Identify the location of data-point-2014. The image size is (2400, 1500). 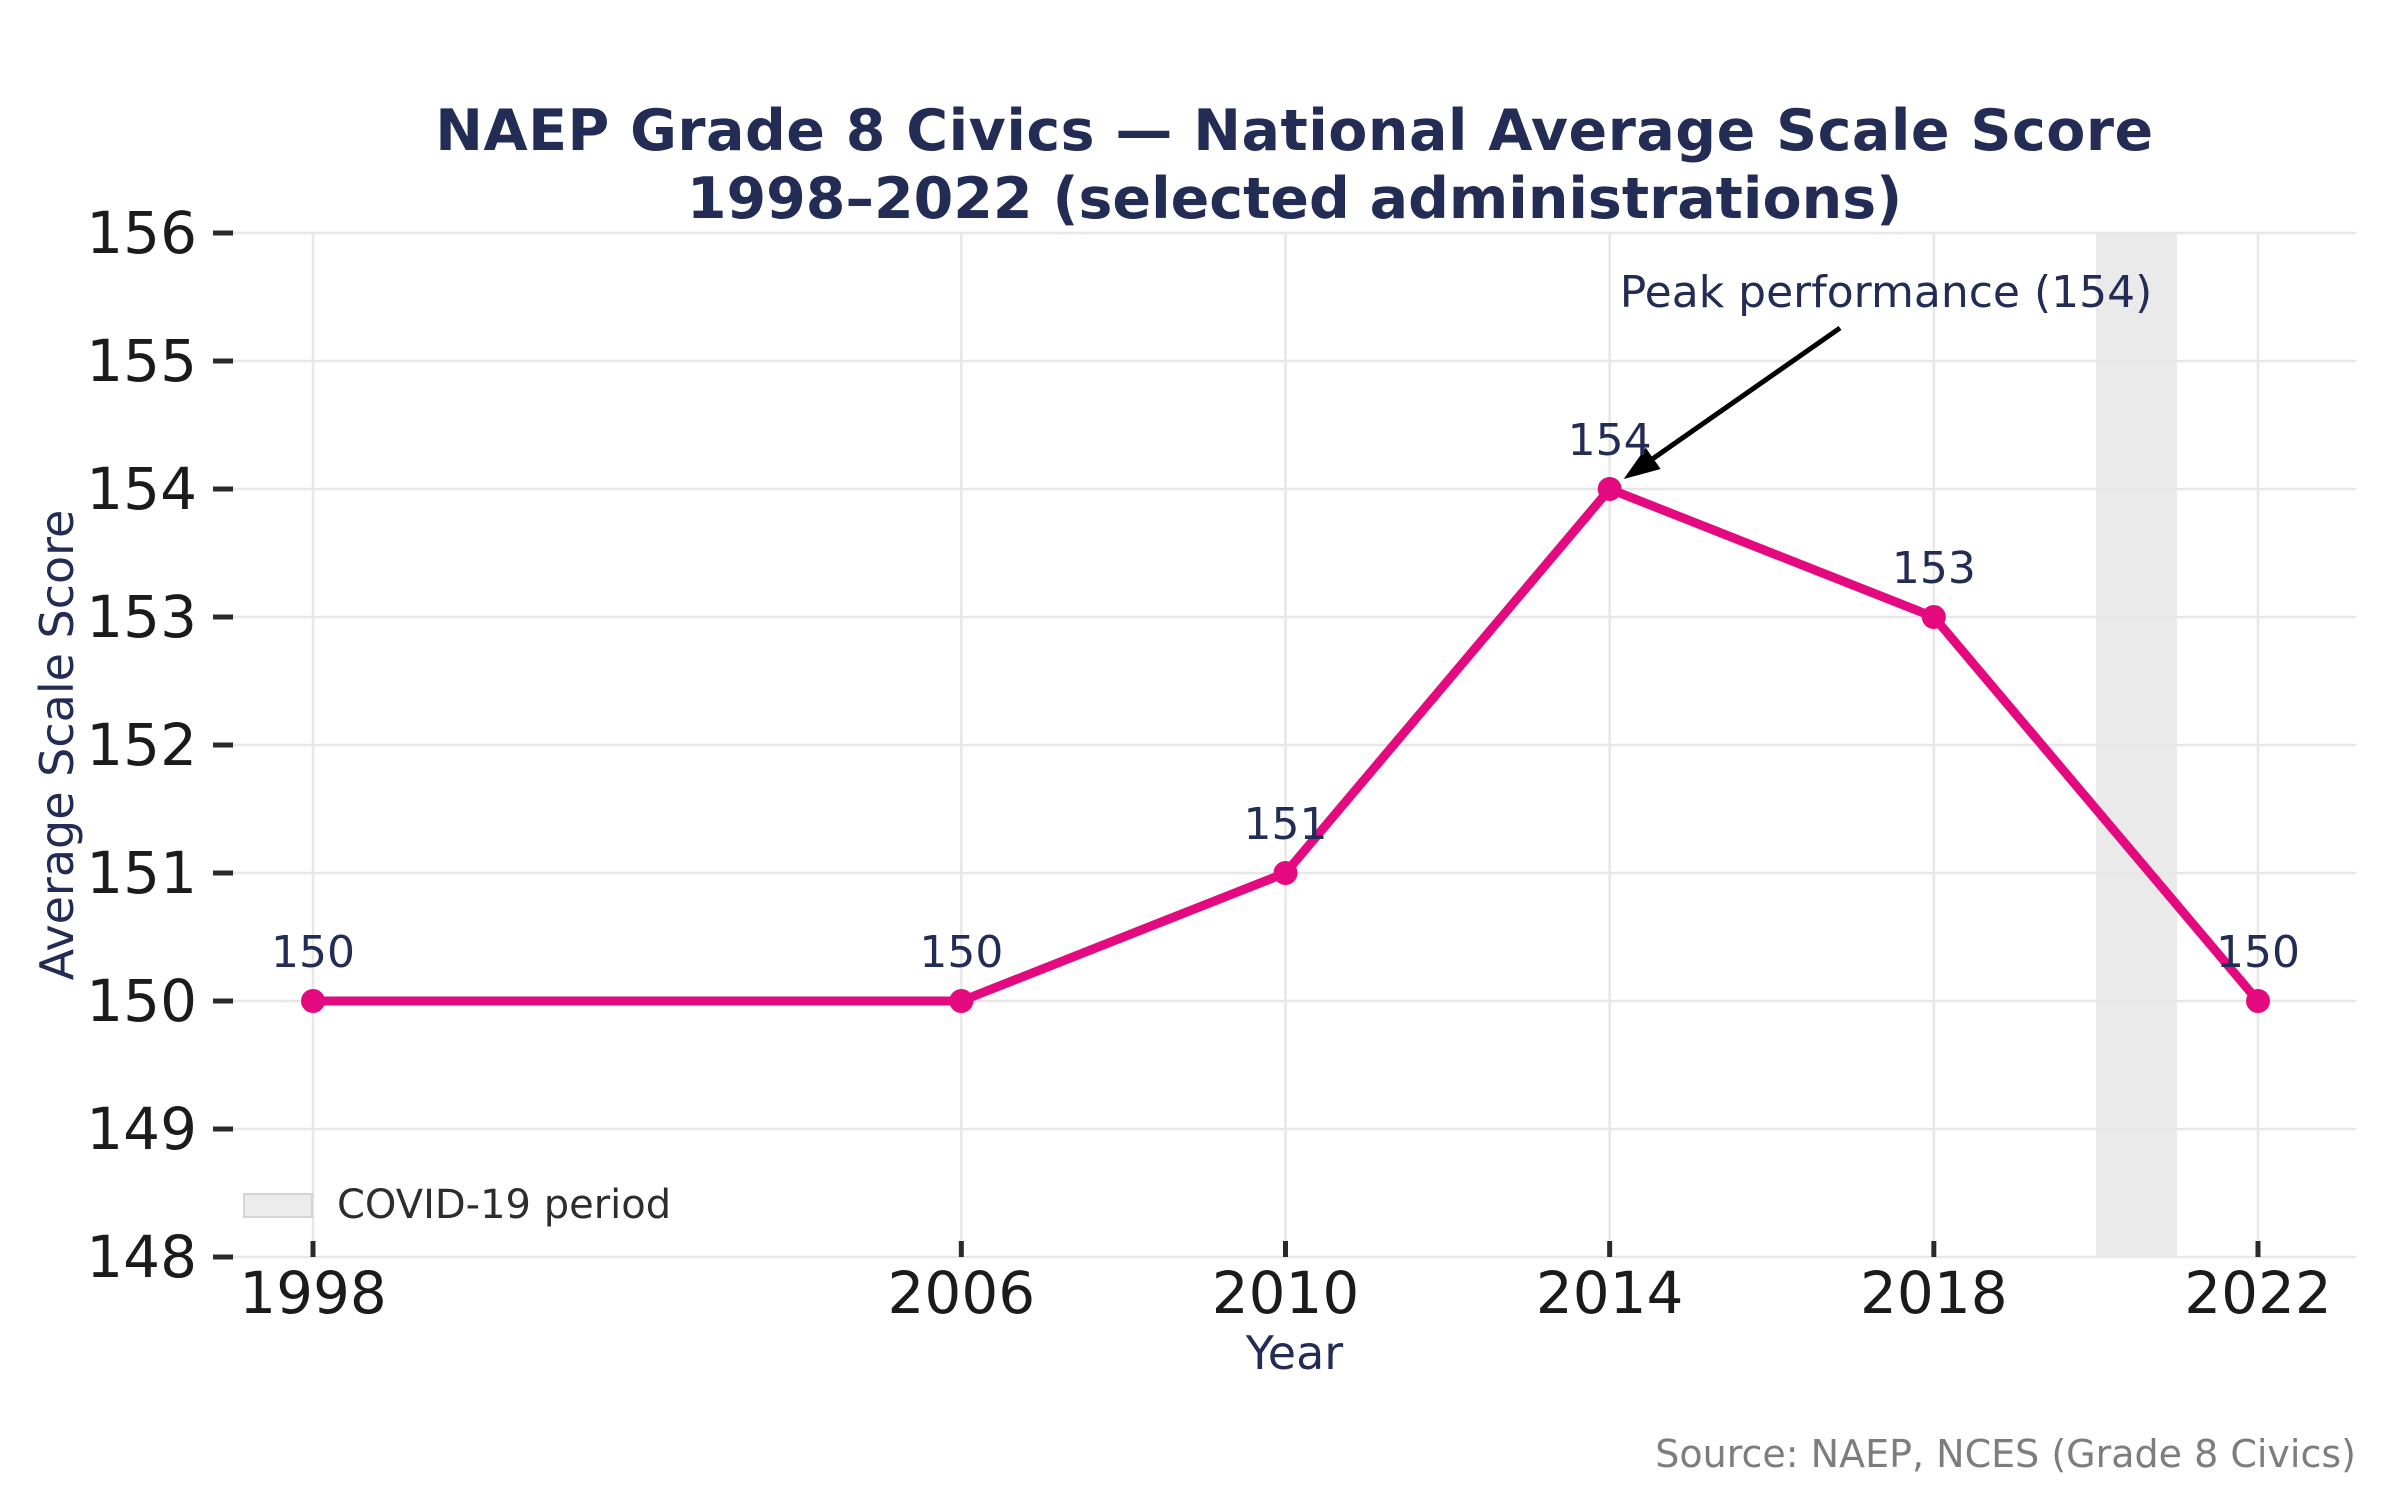
(1609, 489).